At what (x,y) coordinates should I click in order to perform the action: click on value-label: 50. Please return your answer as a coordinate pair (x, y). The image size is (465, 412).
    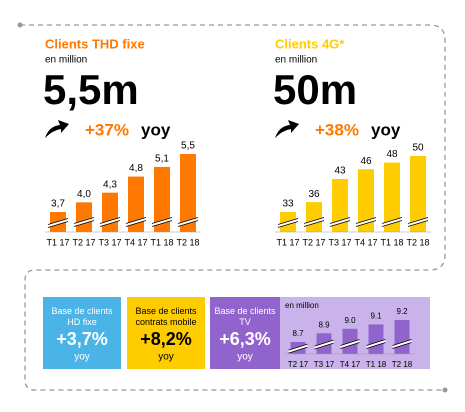
    Looking at the image, I should click on (418, 148).